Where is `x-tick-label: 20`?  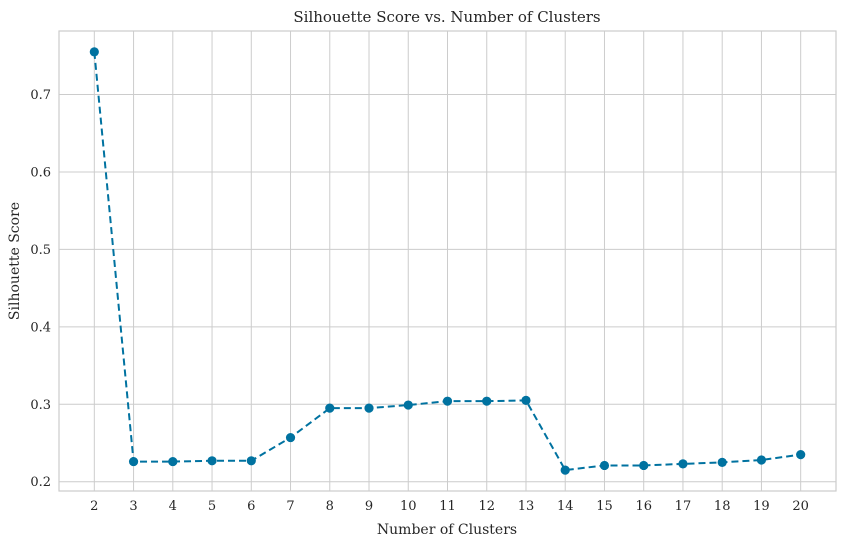
x-tick-label: 20 is located at coordinates (800, 506).